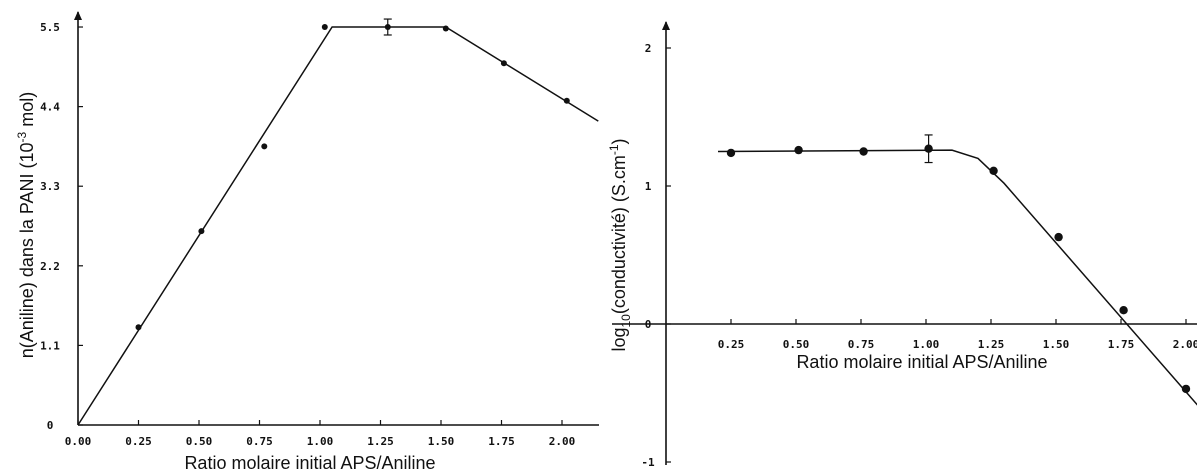 This screenshot has height=475, width=1197. Describe the element at coordinates (619, 234) in the screenshot. I see `y-label-mid: (conductivité) (S.cm` at that location.